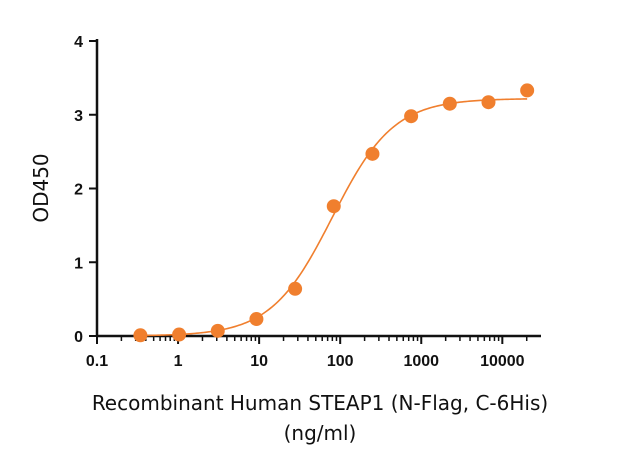 This screenshot has width=619, height=471. Describe the element at coordinates (78, 42) in the screenshot. I see `y-tick-label: 4` at that location.